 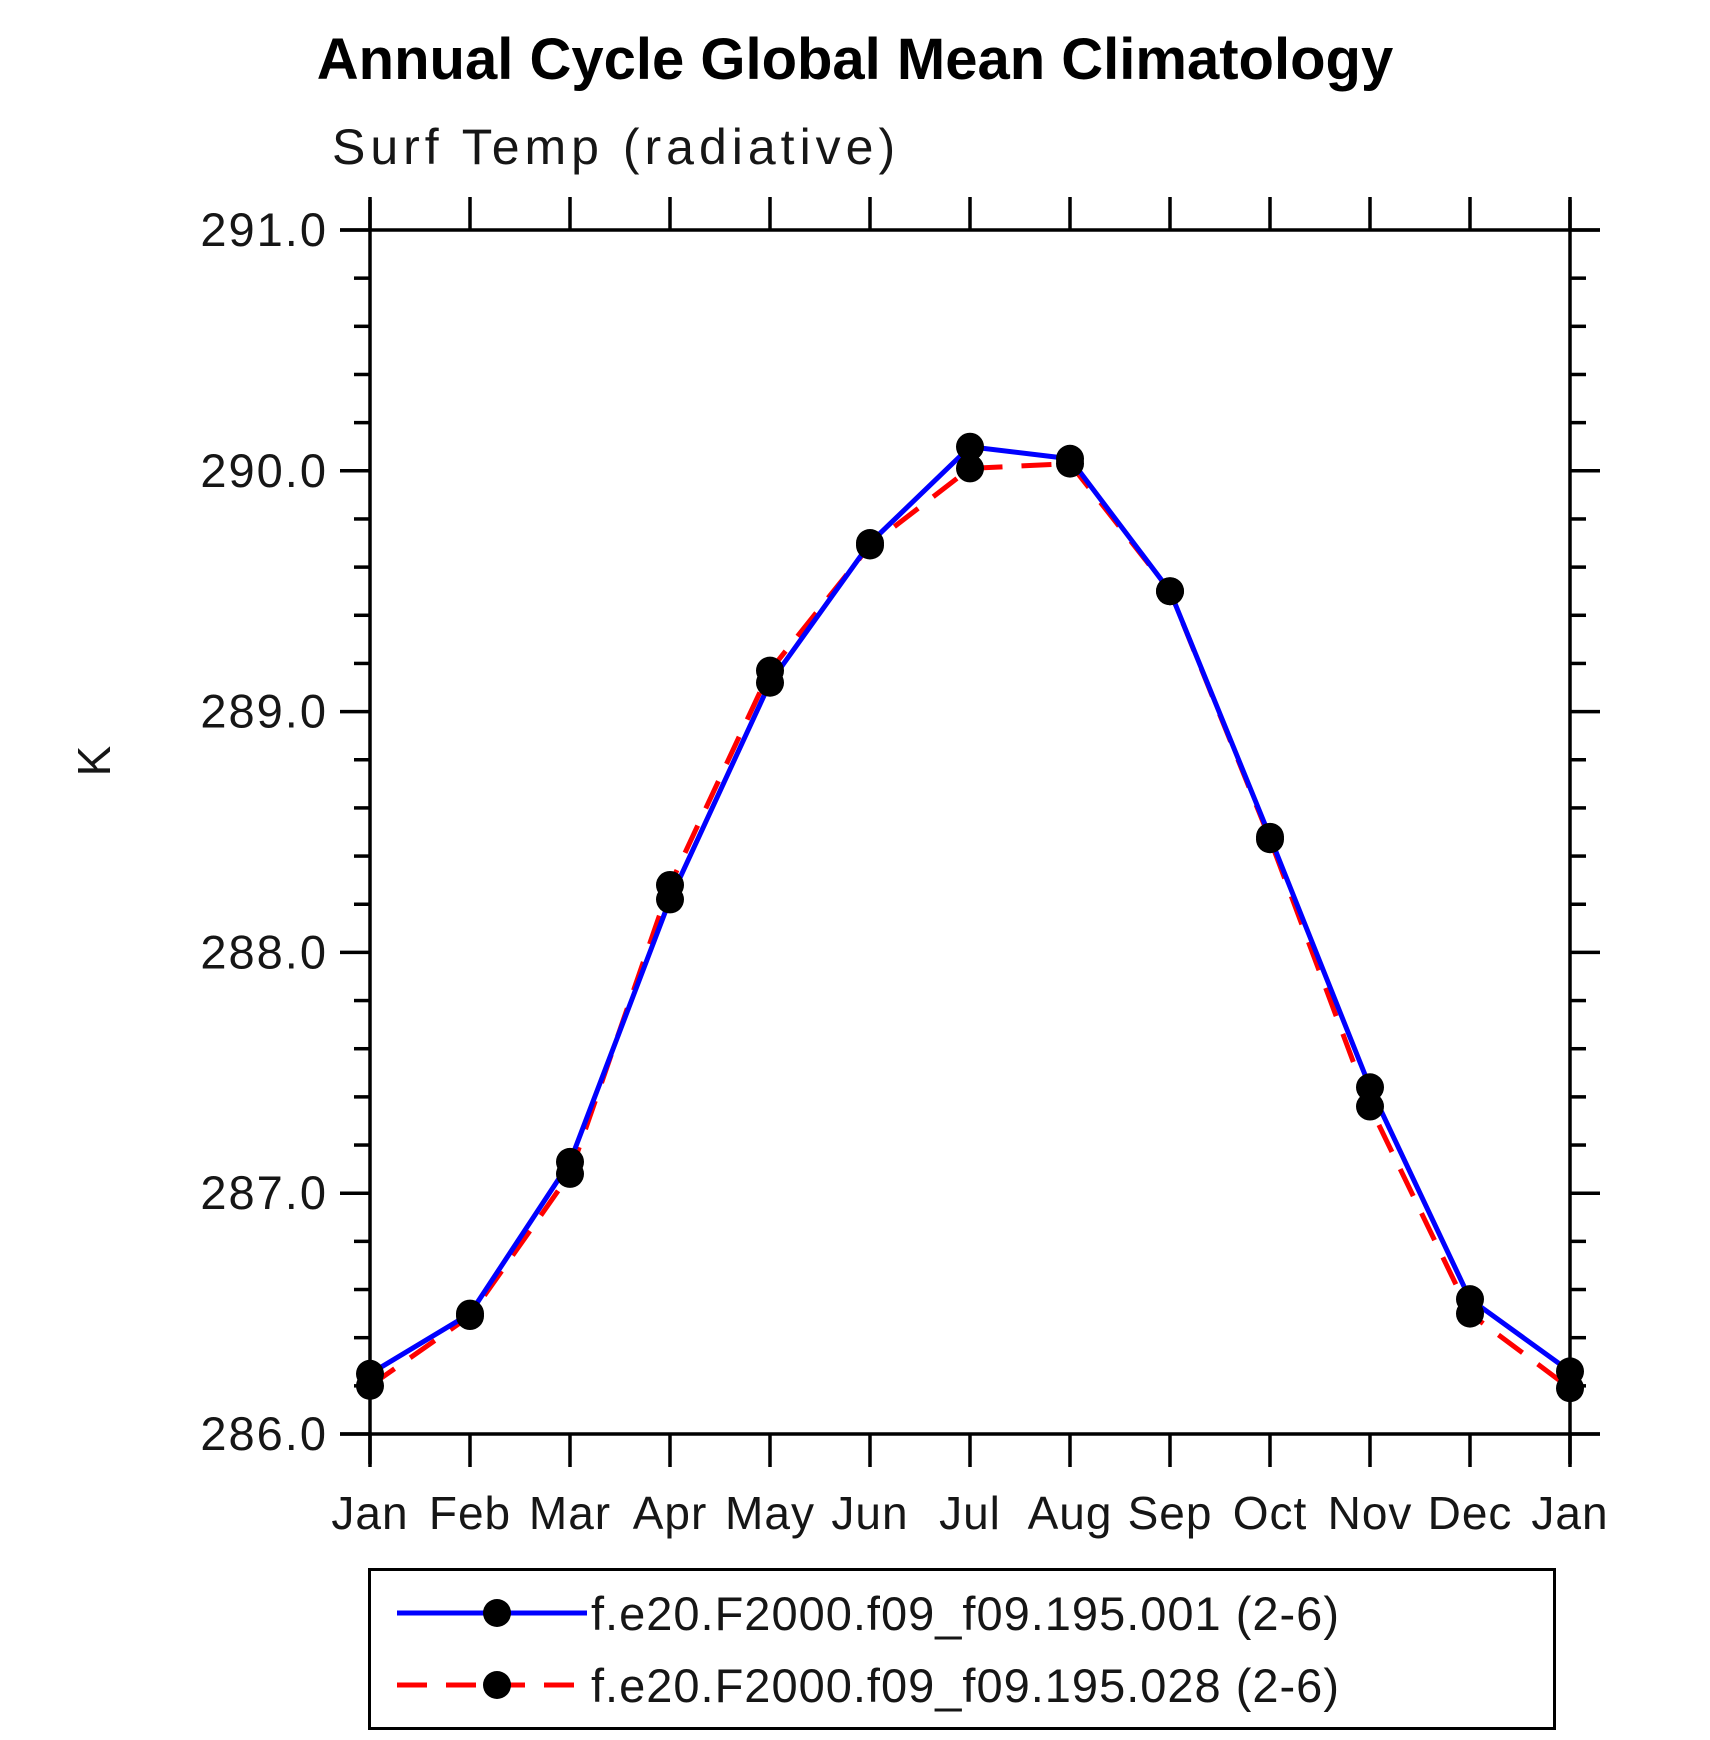 I want to click on x-tick-label: Jun, so click(x=869, y=1513).